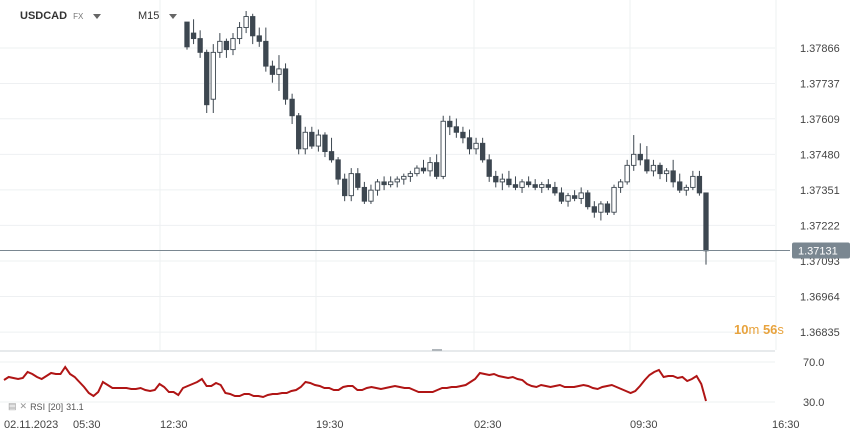 This screenshot has height=439, width=859. Describe the element at coordinates (87, 425) in the screenshot. I see `time-tick-label: 05:30` at that location.